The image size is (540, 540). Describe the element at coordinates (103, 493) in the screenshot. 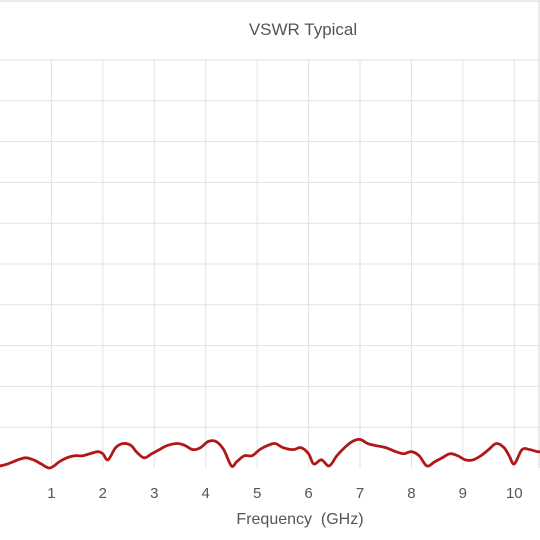

I see `x-tick-label: 2` at that location.